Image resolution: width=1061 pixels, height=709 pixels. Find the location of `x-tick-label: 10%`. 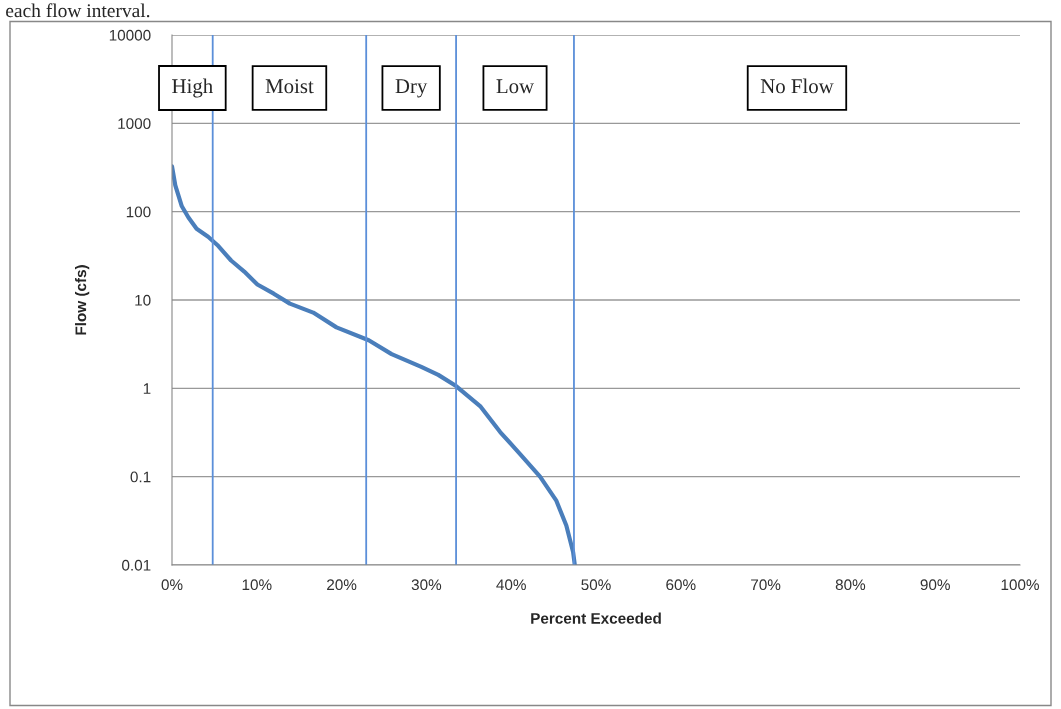

x-tick-label: 10% is located at coordinates (257, 585).